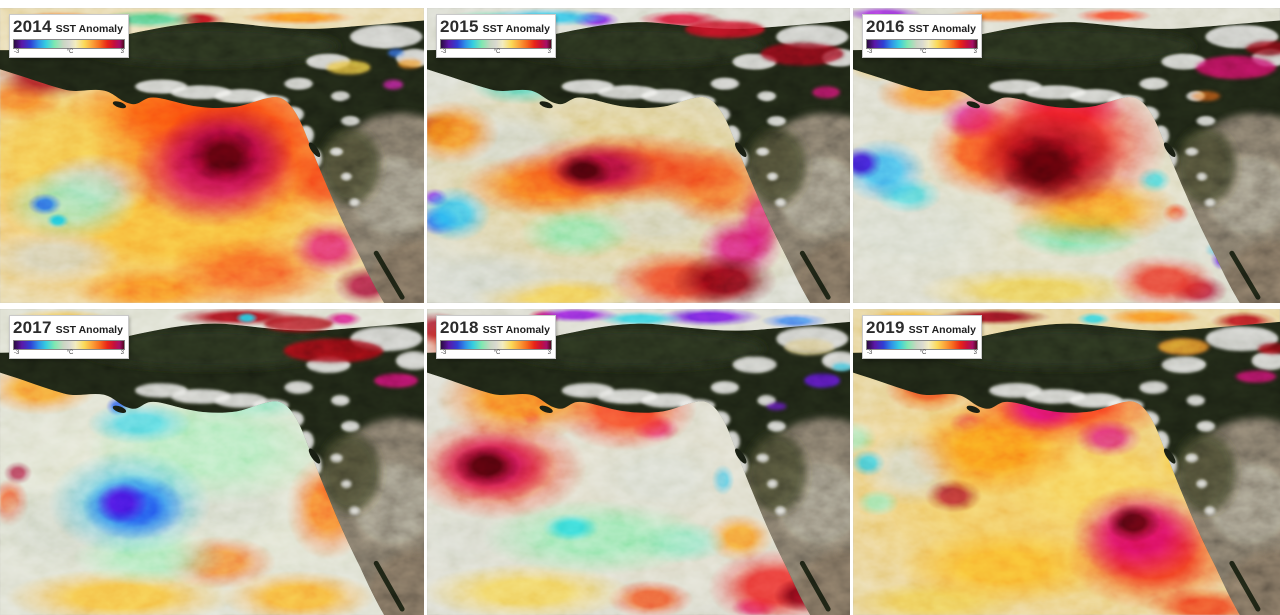  Describe the element at coordinates (69, 36) in the screenshot. I see `legend-box: 2014 SST Anomaly -3 °C 3` at that location.